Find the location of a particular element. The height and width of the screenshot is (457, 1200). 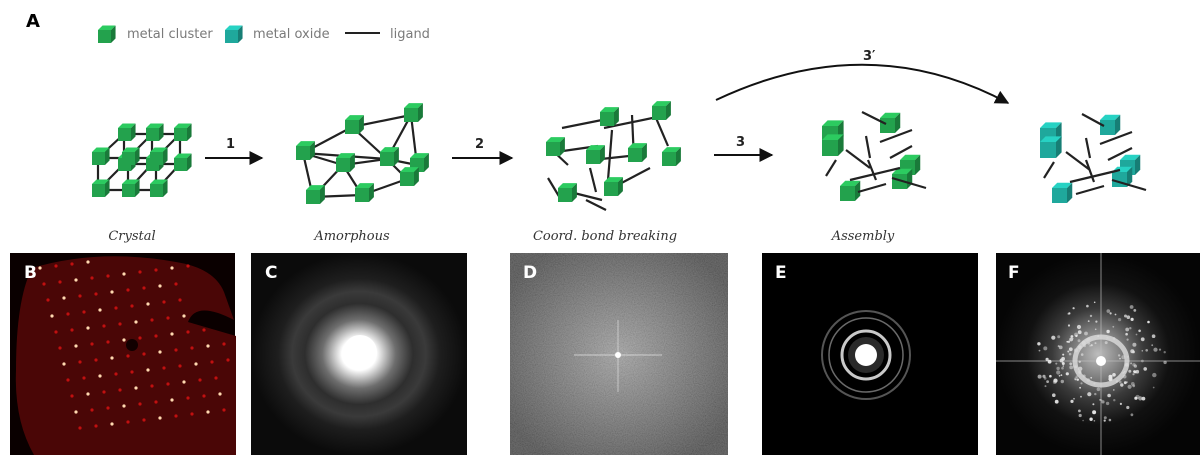

amorphous-structure is located at coordinates (362, 153).